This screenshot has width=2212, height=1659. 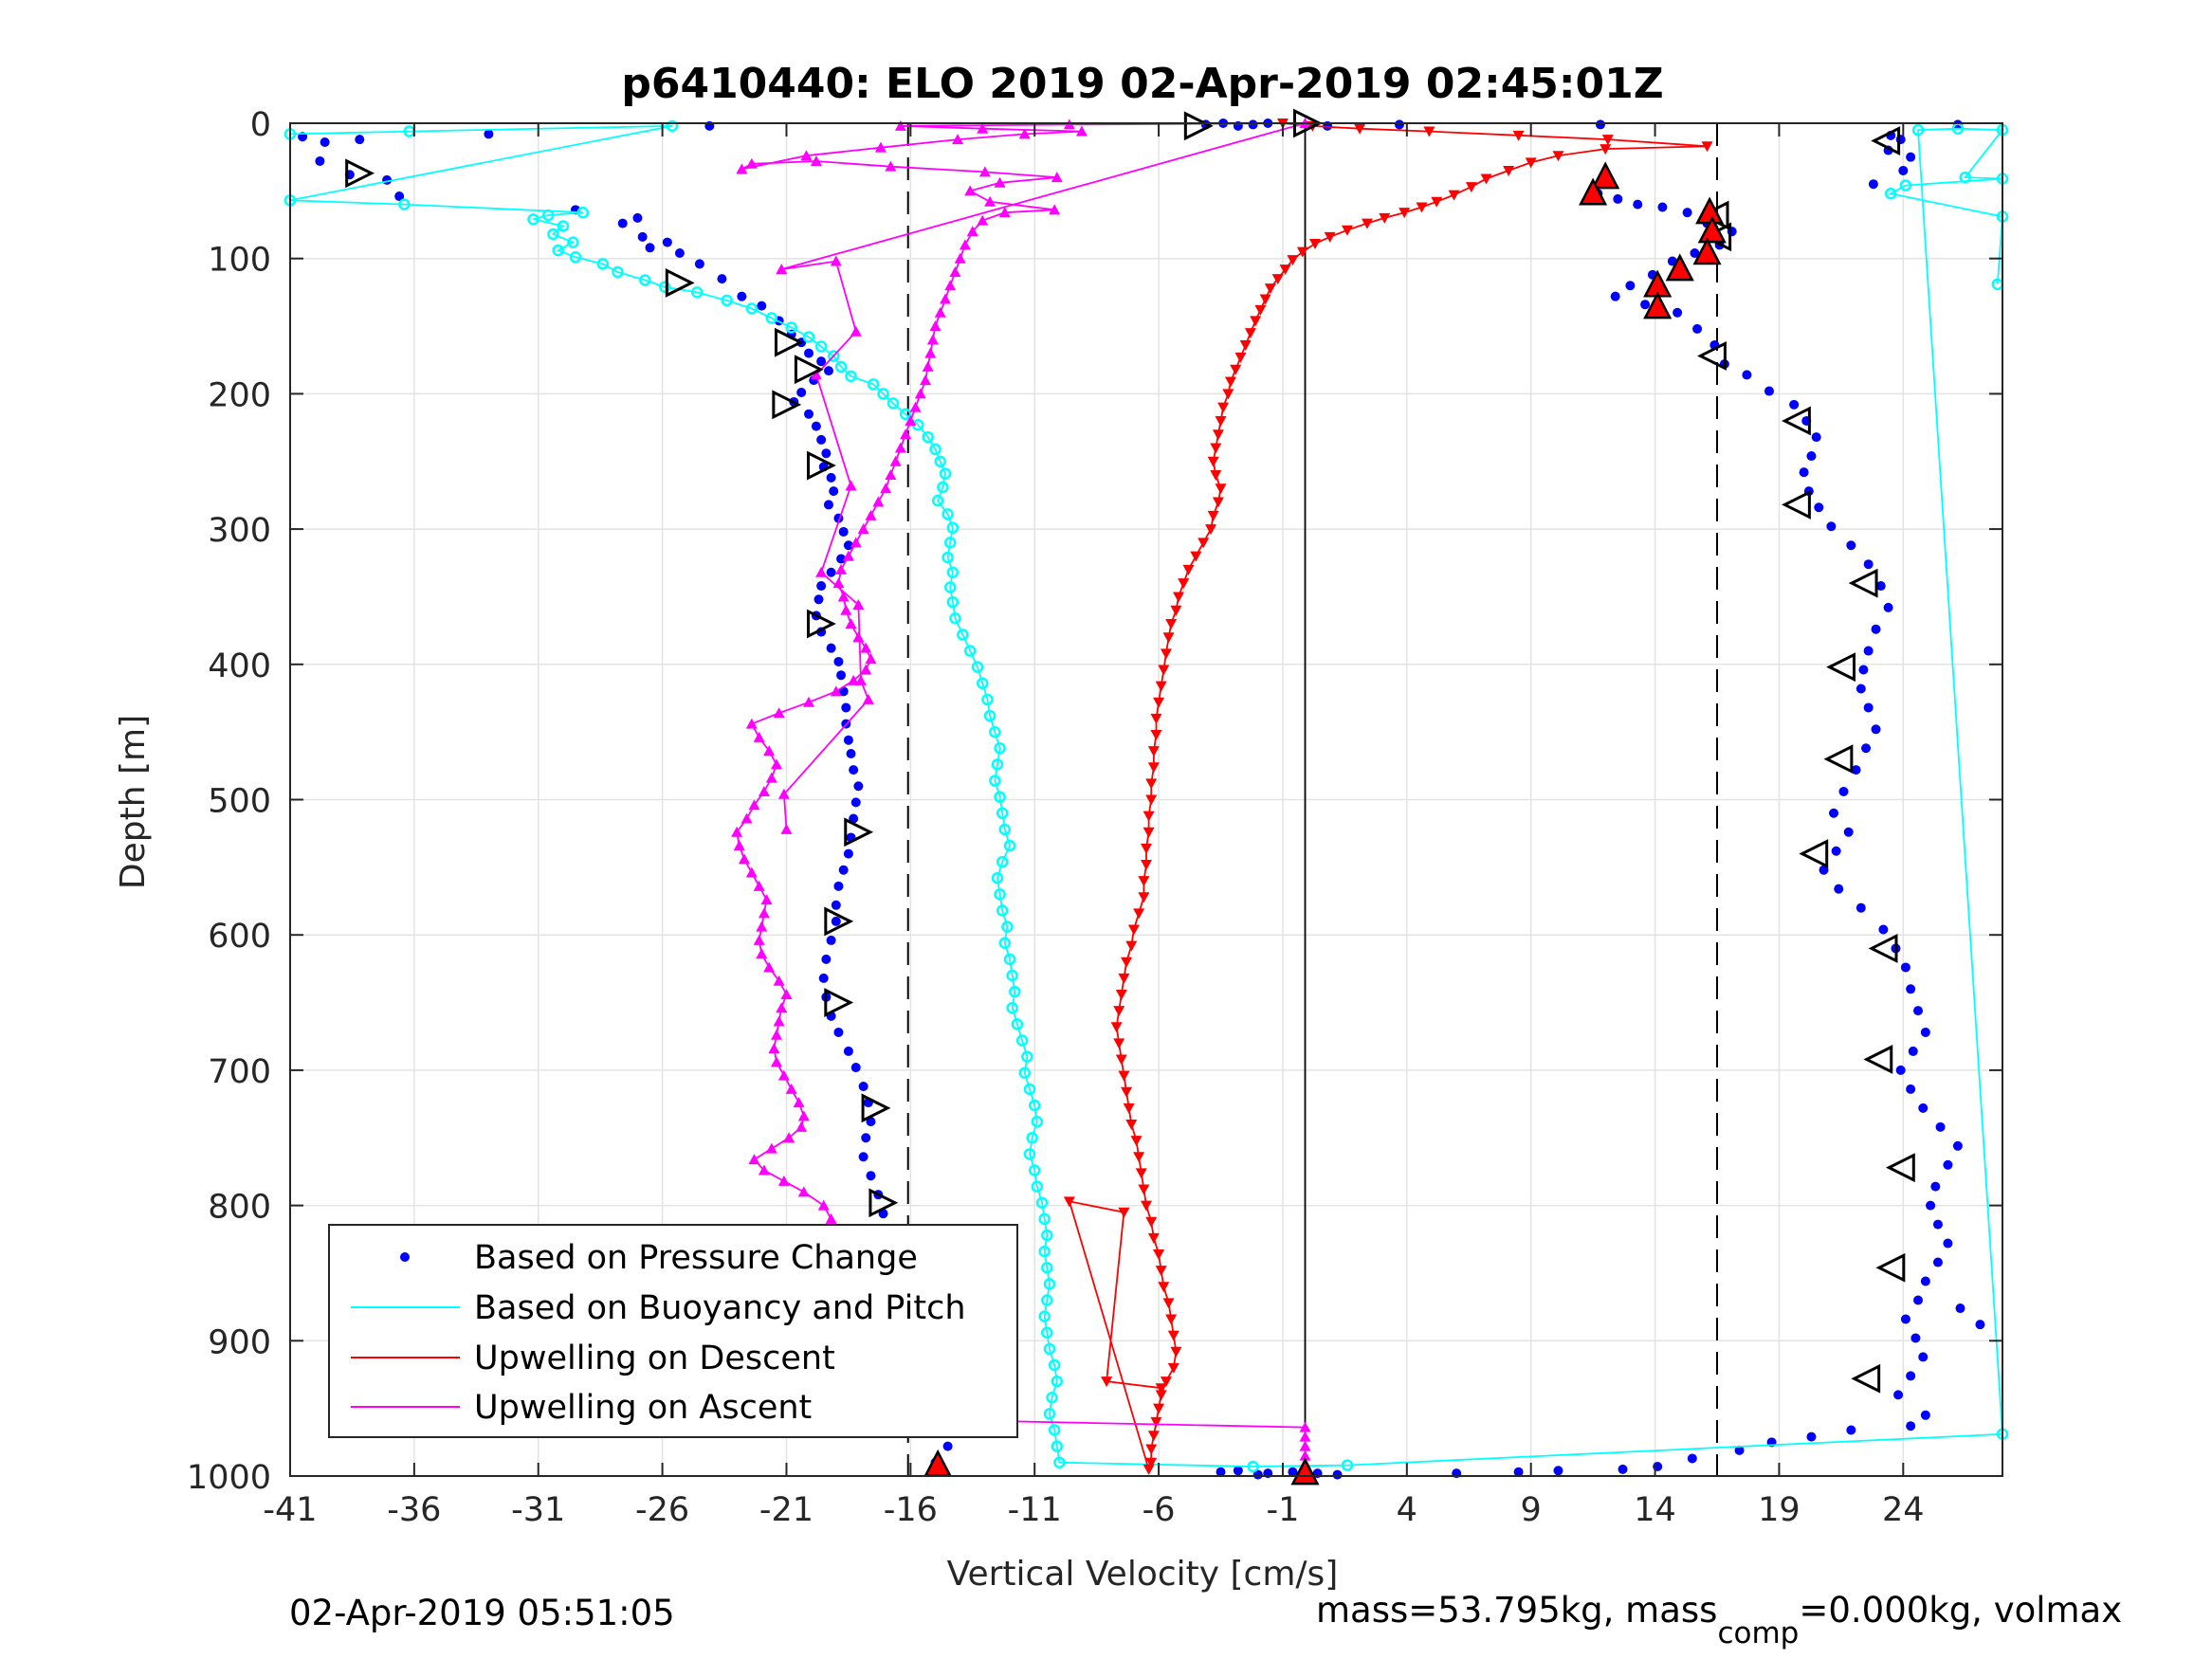 What do you see at coordinates (662, 1510) in the screenshot?
I see `x-tick-label: -26` at bounding box center [662, 1510].